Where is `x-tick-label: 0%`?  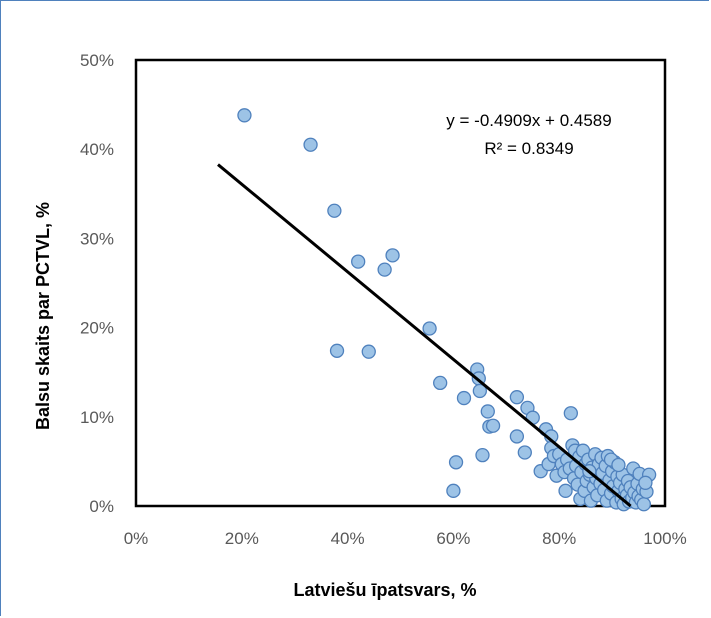 x-tick-label: 0% is located at coordinates (136, 538).